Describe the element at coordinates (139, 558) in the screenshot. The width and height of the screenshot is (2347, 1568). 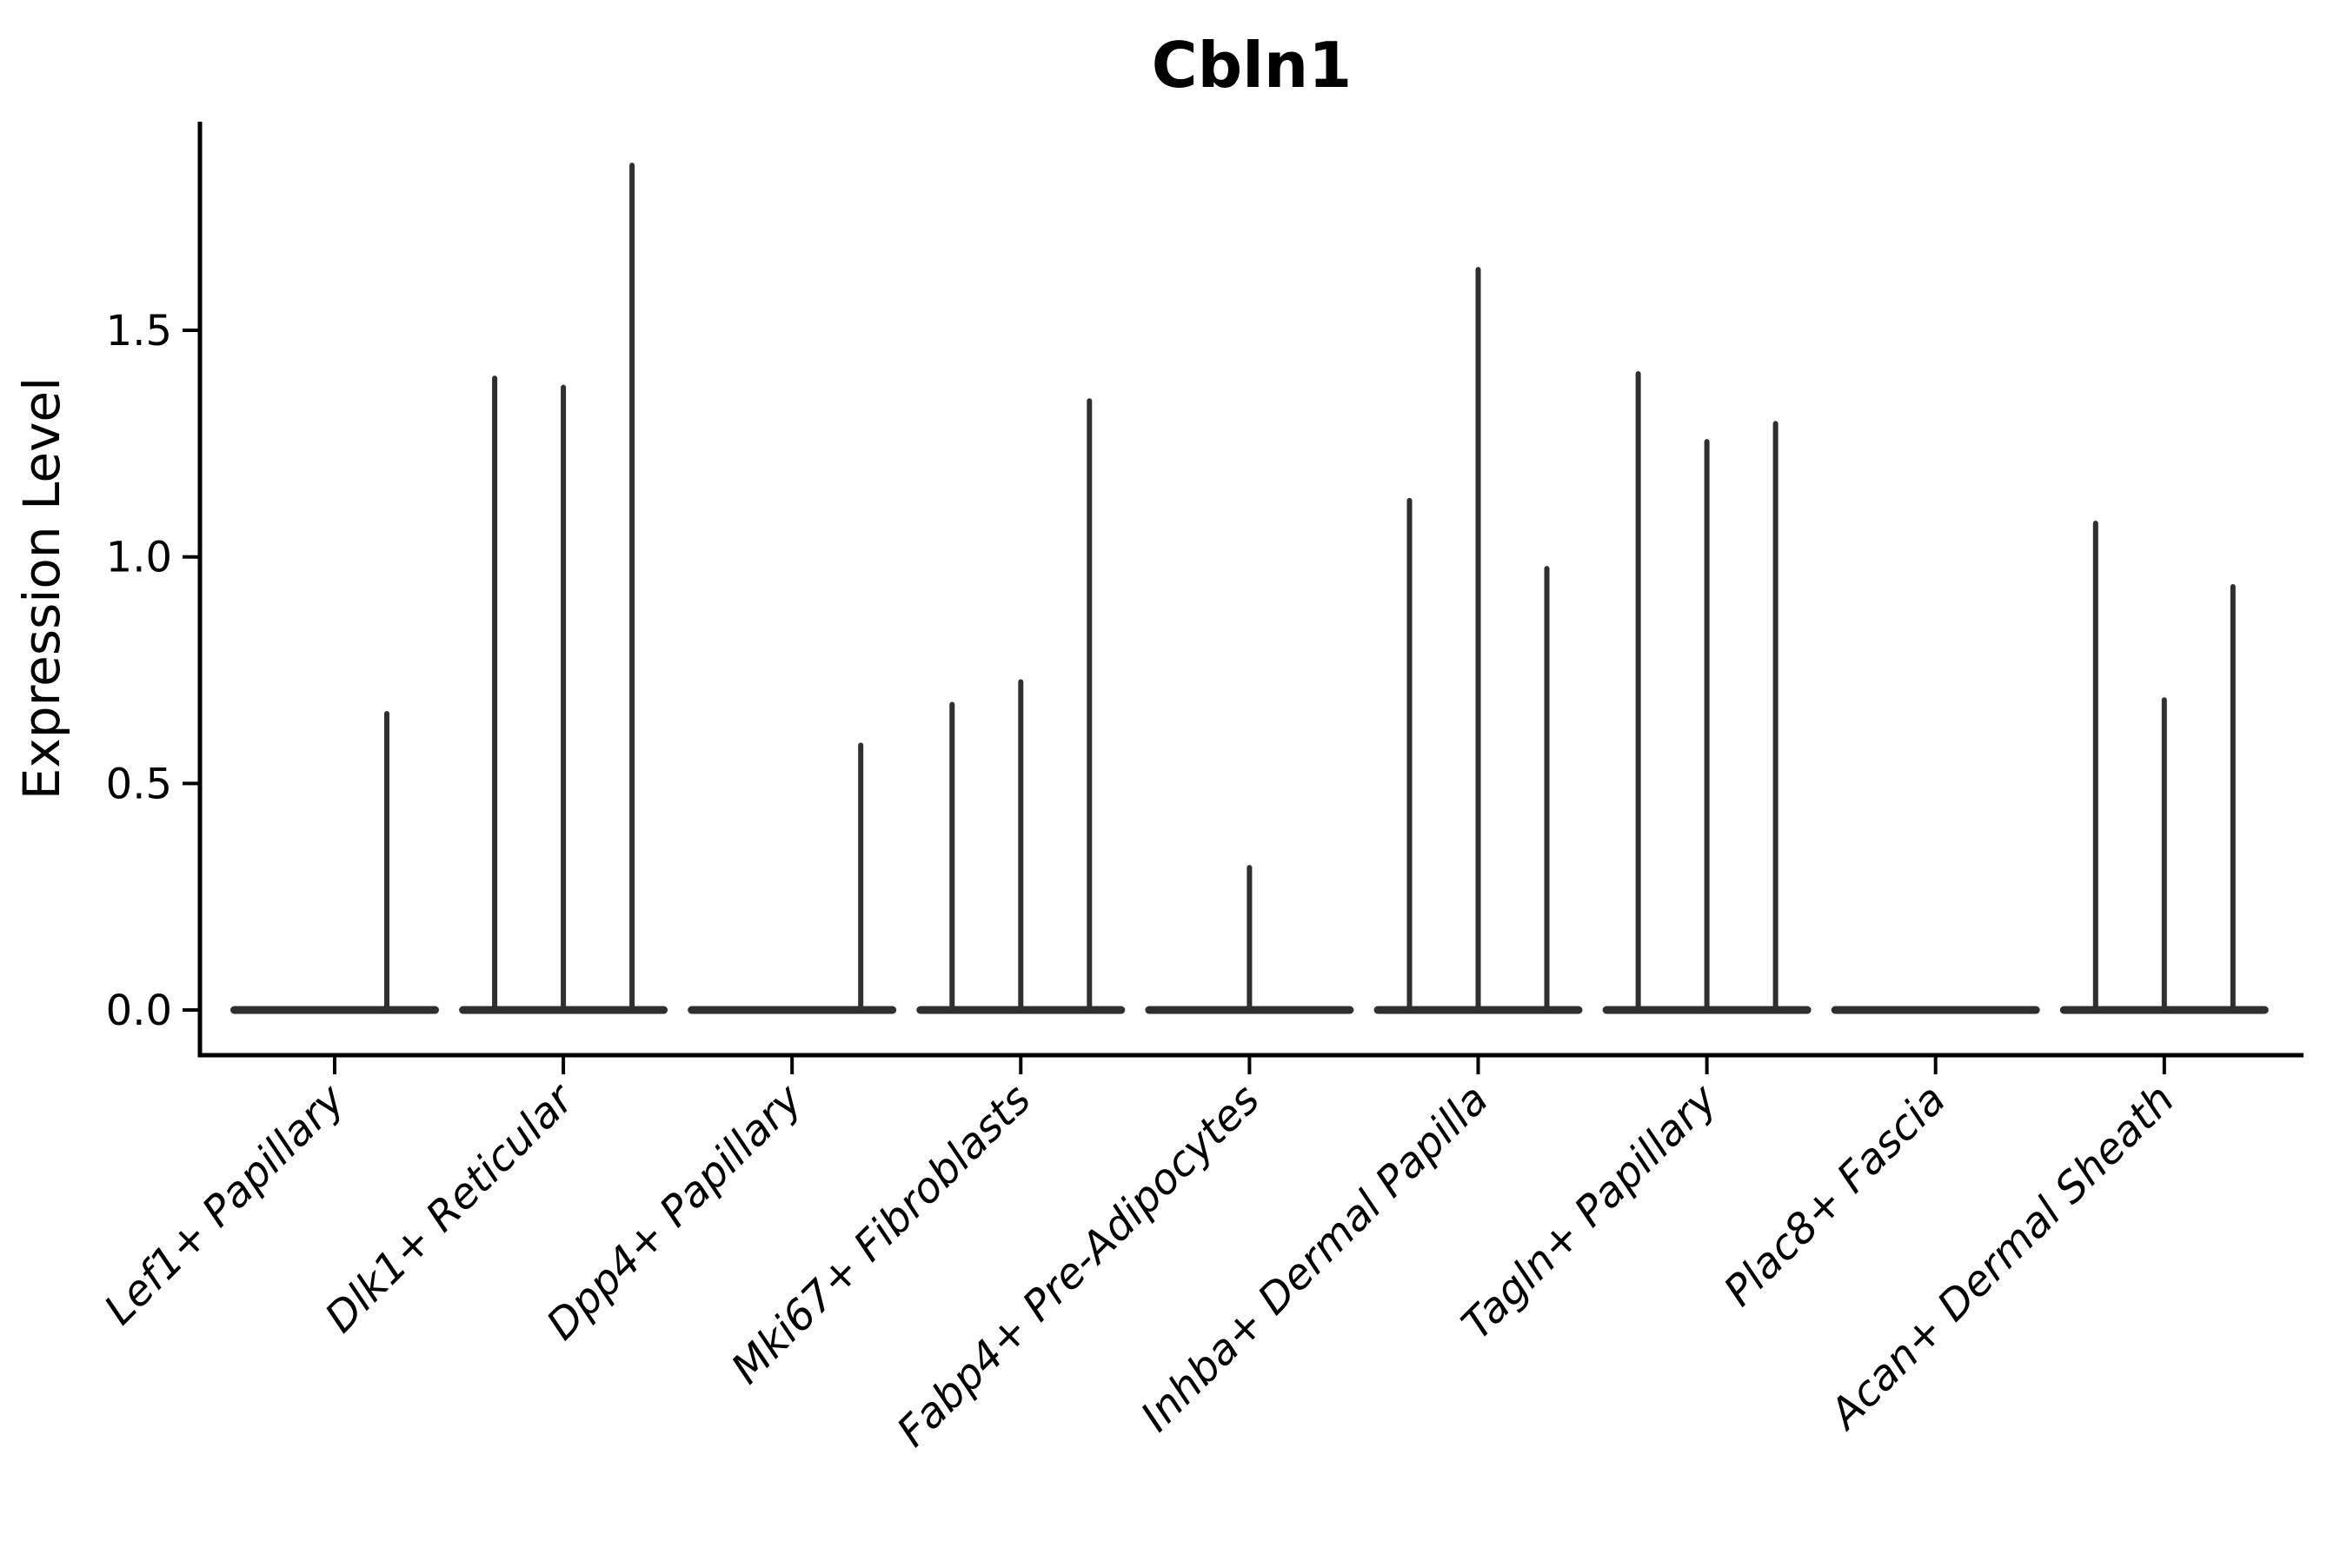
I see `y-tick-label-2: 1.0` at that location.